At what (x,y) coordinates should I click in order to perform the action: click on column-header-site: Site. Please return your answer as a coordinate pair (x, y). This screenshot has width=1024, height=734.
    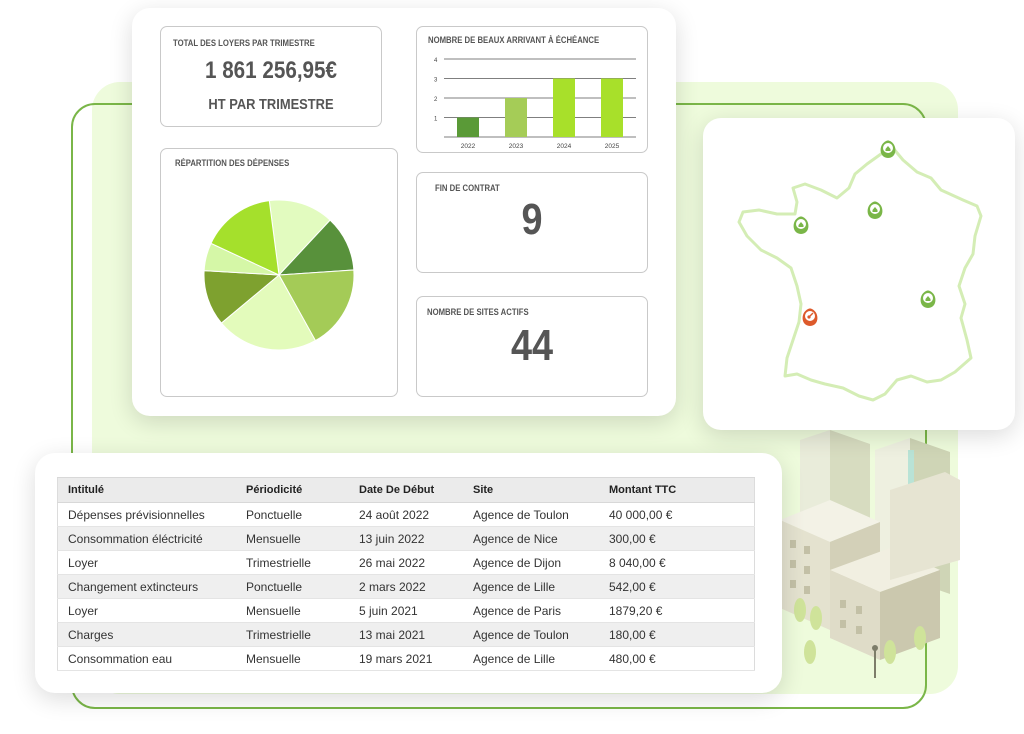
    Looking at the image, I should click on (531, 490).